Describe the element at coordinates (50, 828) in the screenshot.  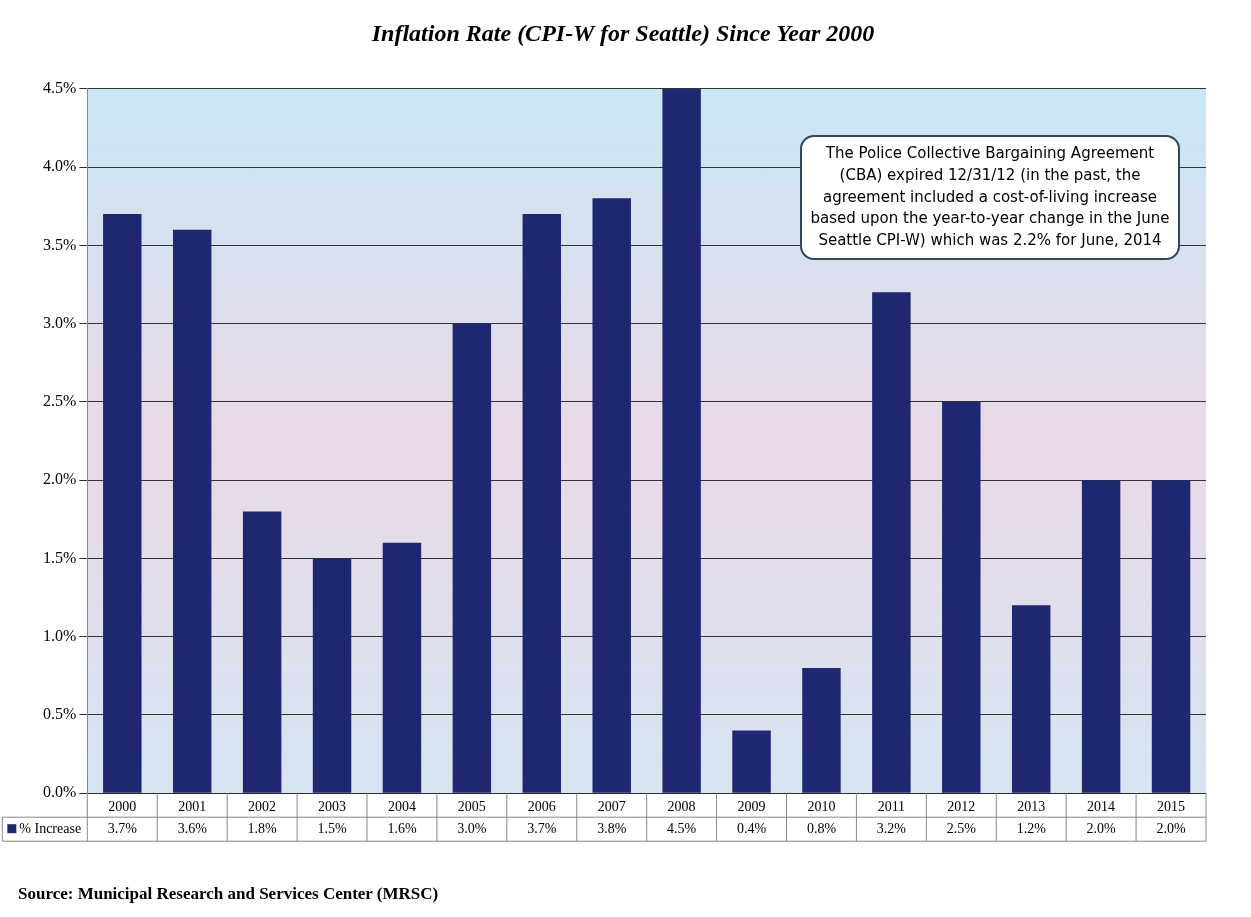
I see `legend-label: % Increase` at that location.